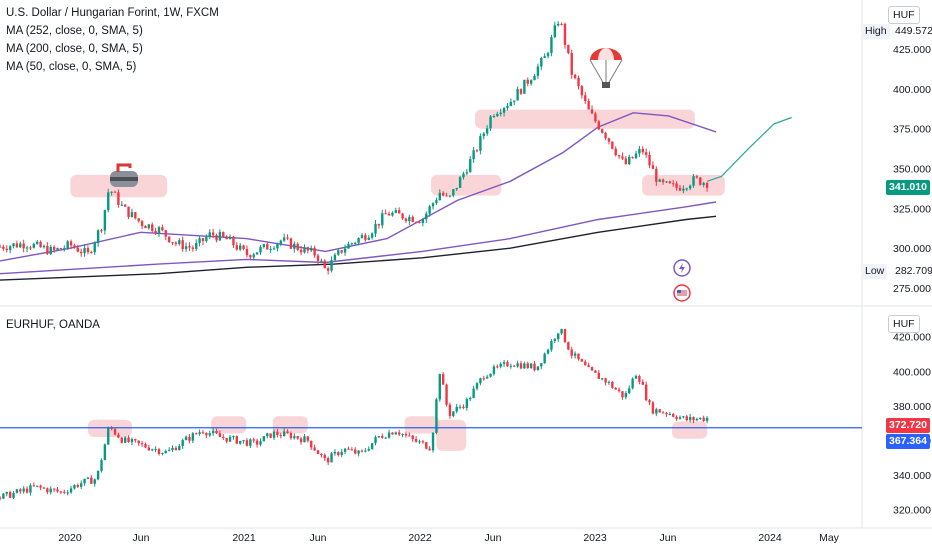  I want to click on x-tick-label: 2020, so click(70, 538).